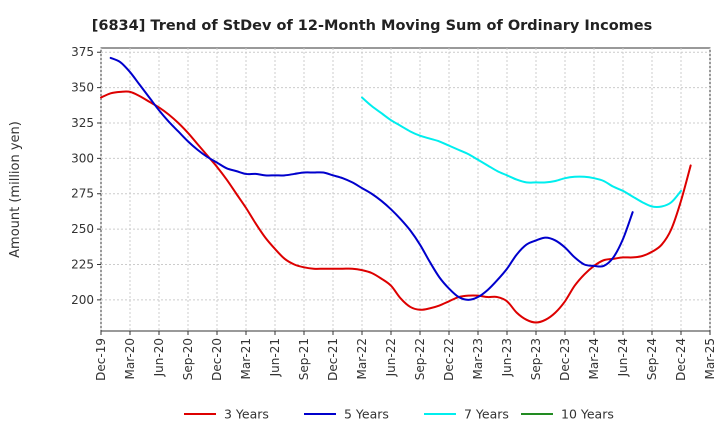 Image resolution: width=720 pixels, height=440 pixels. Describe the element at coordinates (130, 358) in the screenshot. I see `x-tick-label: Mar-20` at that location.